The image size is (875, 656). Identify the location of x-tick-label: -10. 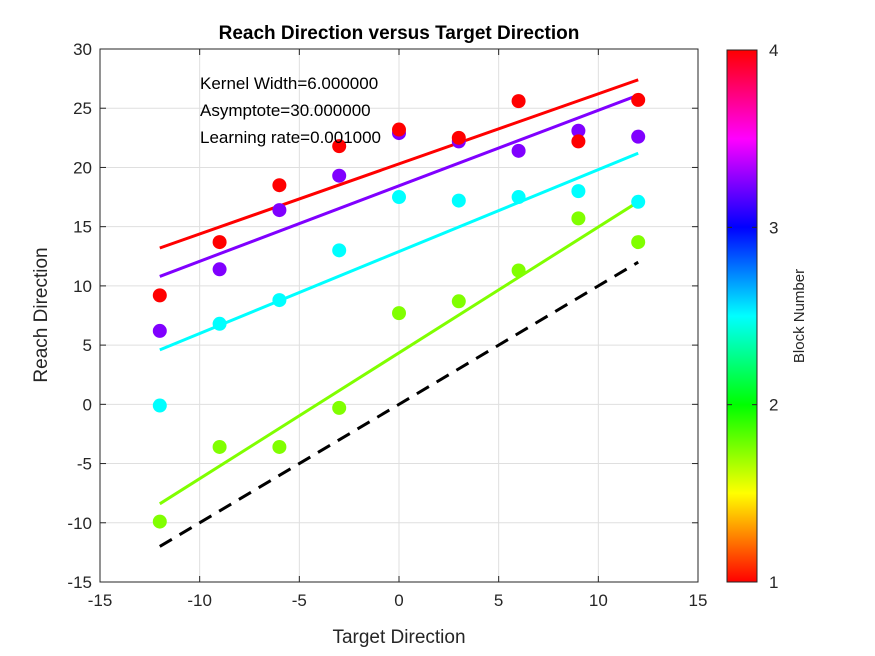
(199, 600).